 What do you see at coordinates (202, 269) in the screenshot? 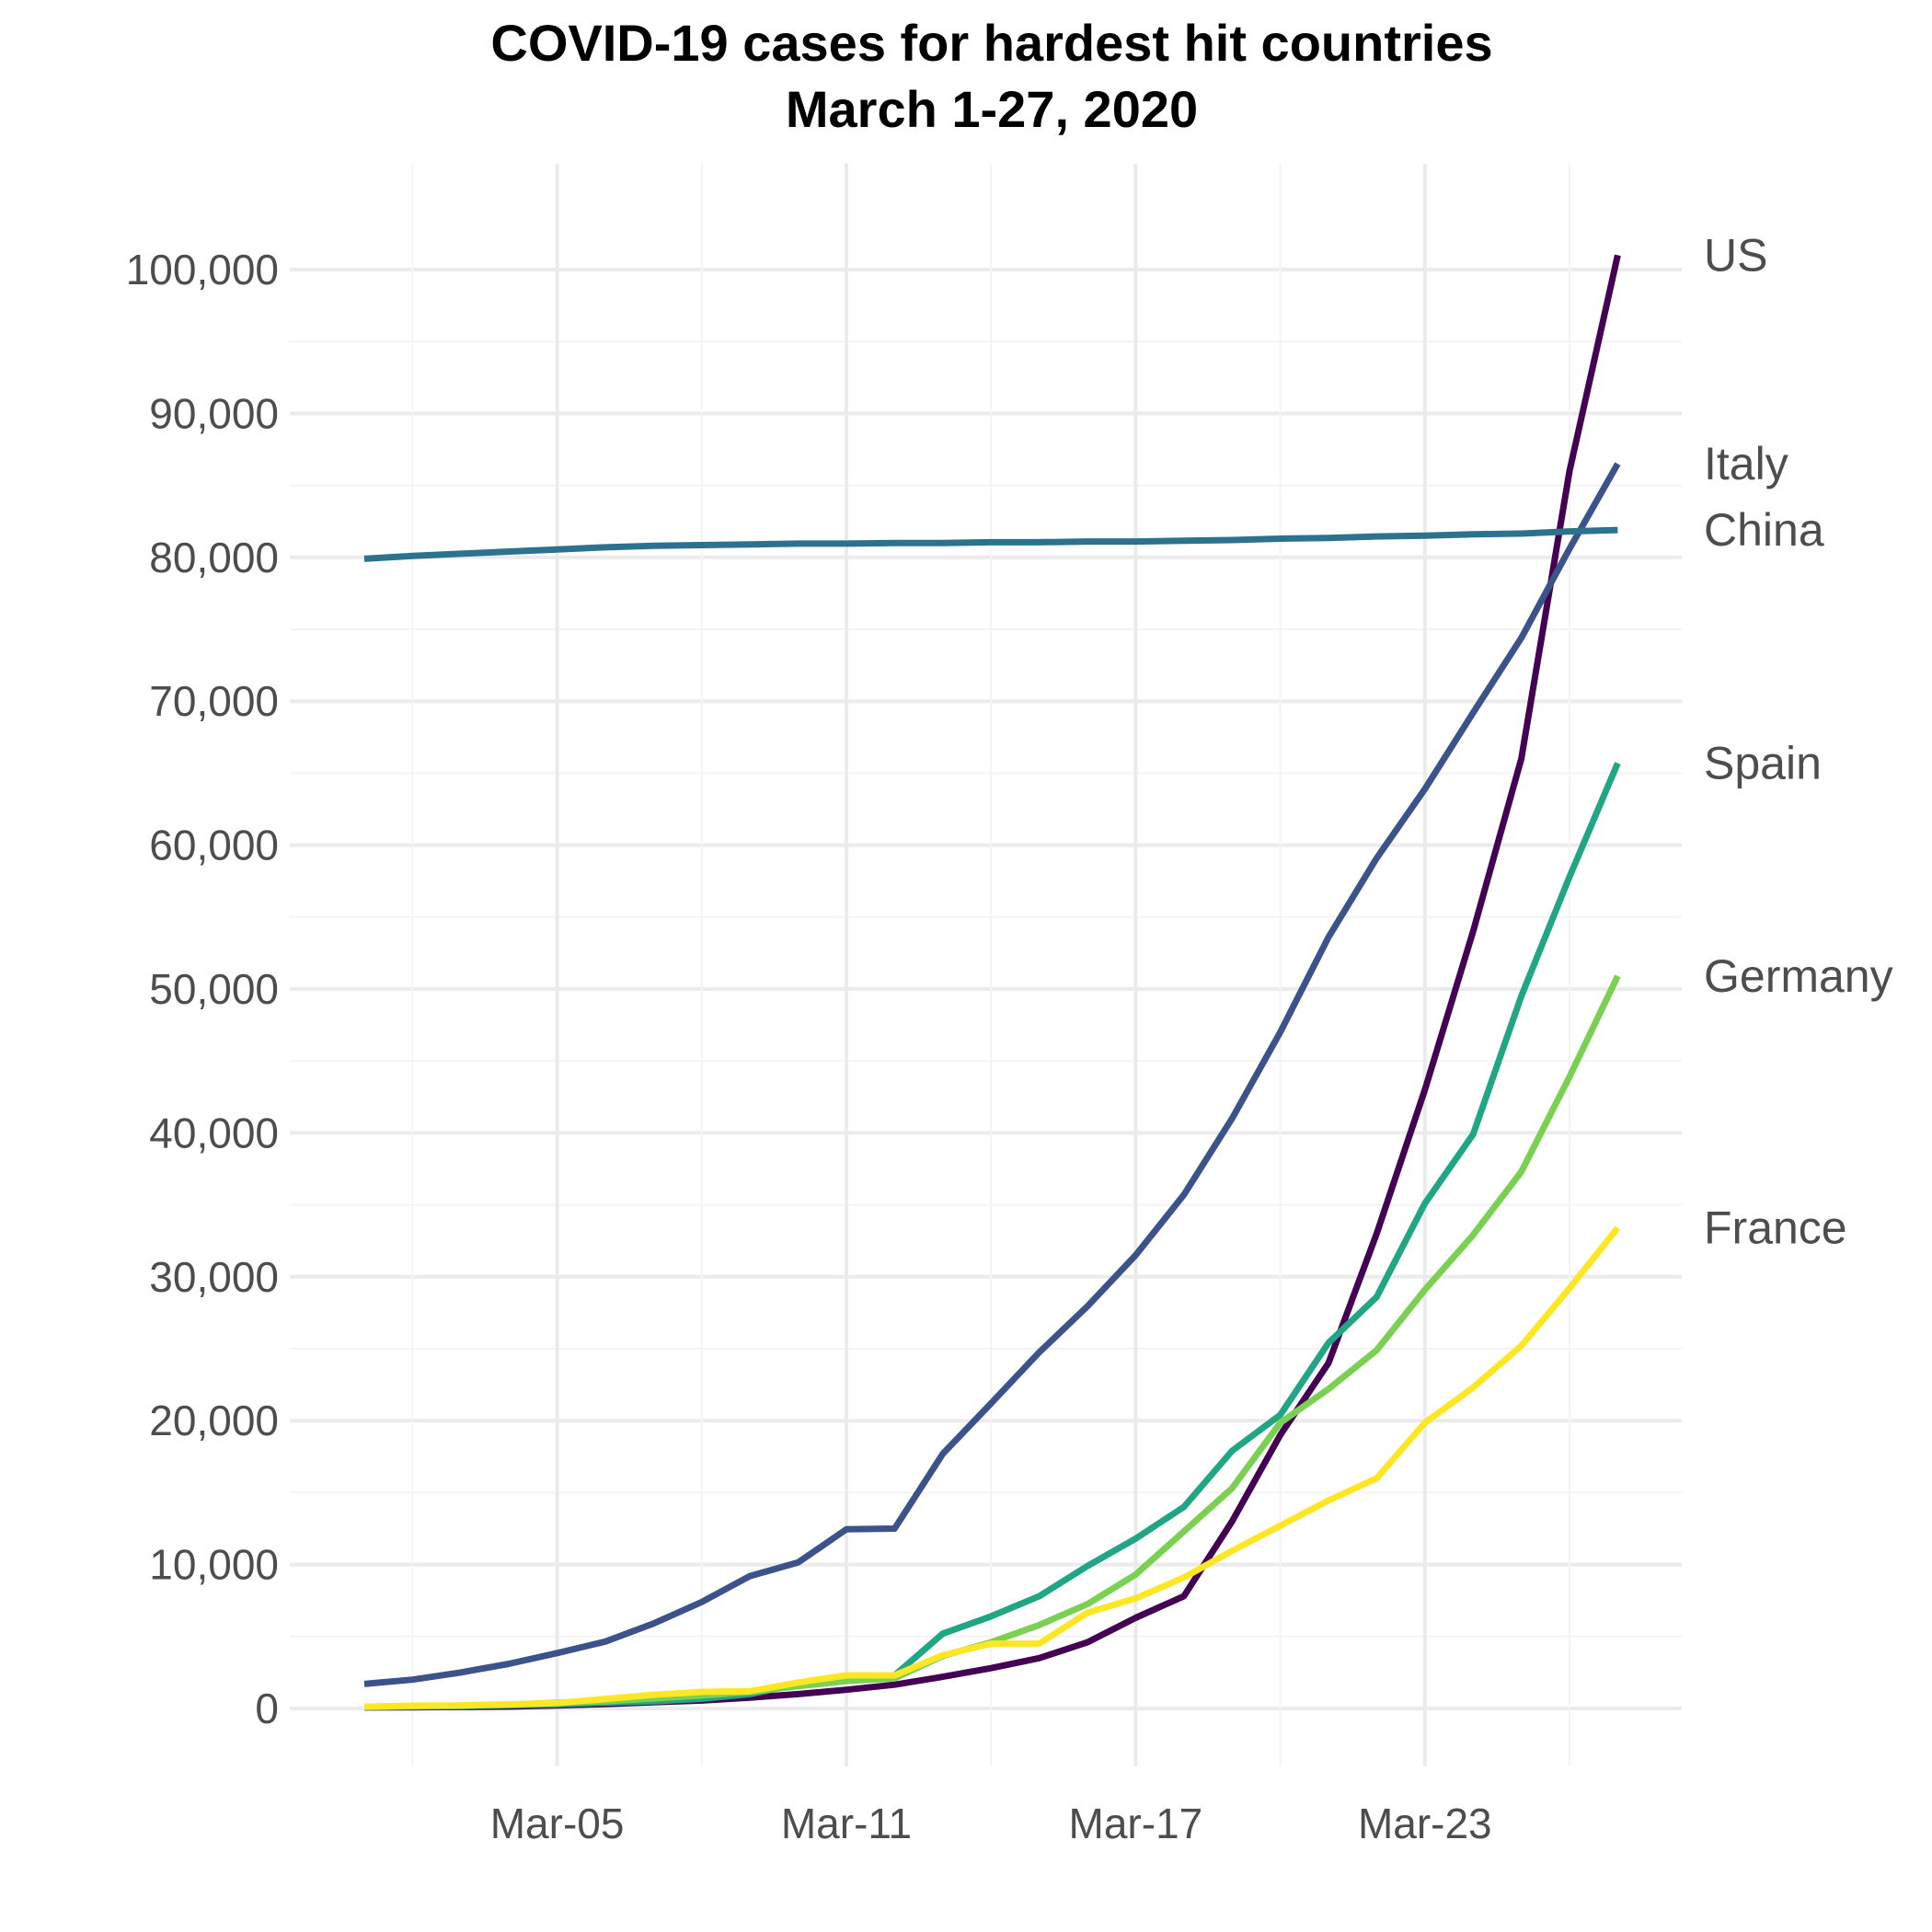
I see `y-tick-label: 100,000` at bounding box center [202, 269].